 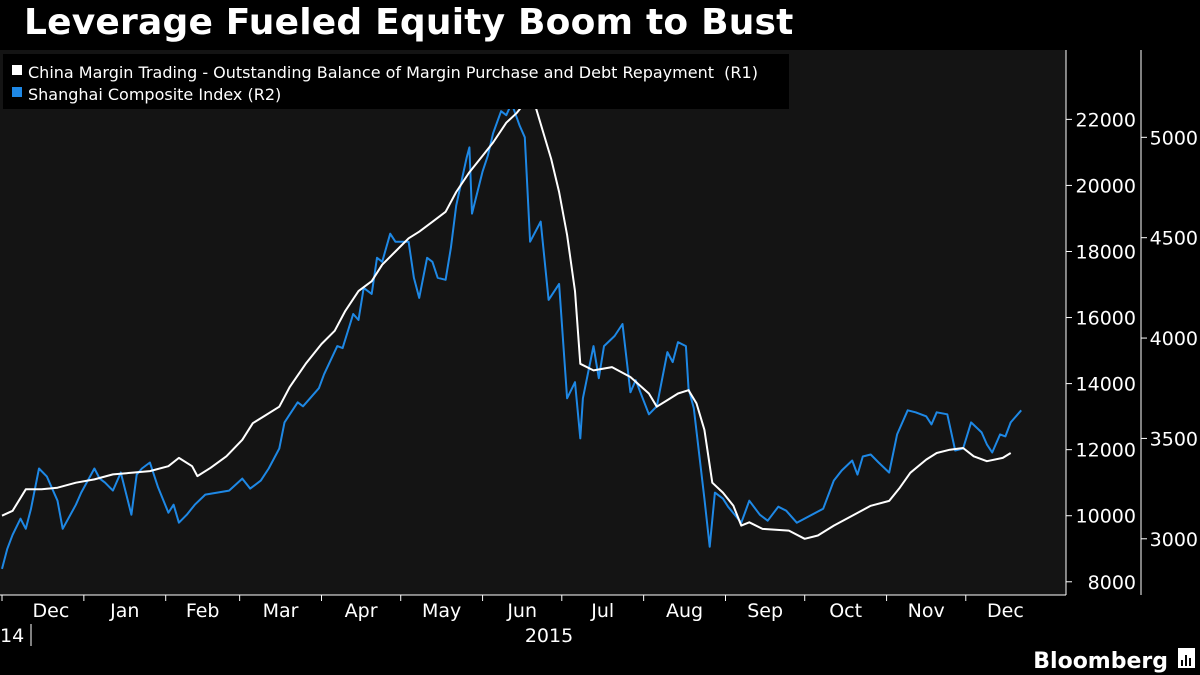 What do you see at coordinates (1106, 186) in the screenshot?
I see `r1-tick-label: 20000` at bounding box center [1106, 186].